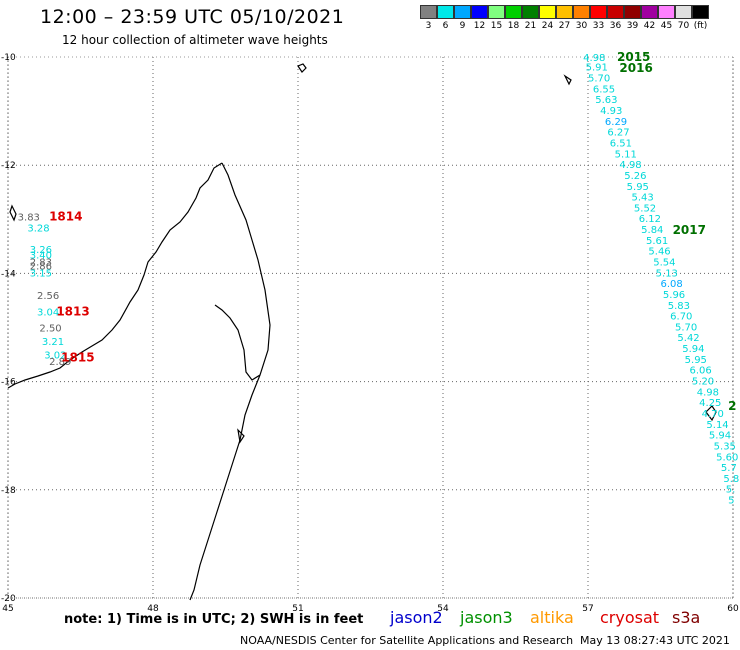 Image resolution: width=740 pixels, height=650 pixels. Describe the element at coordinates (650, 219) in the screenshot. I see `swh-value: 6.12` at that location.